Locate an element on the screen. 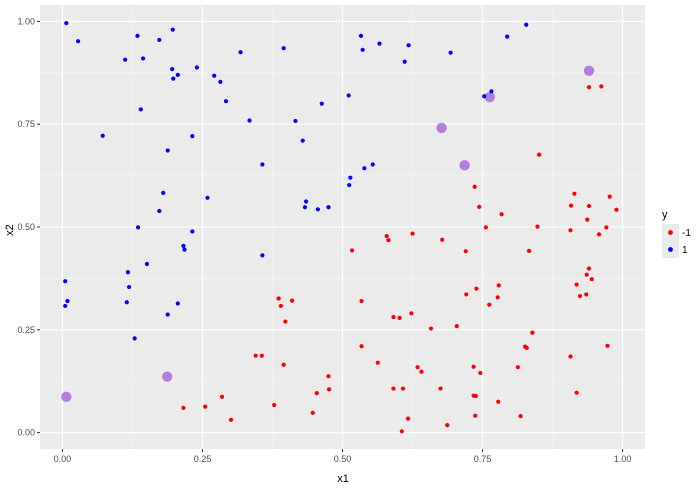  legend-title: y is located at coordinates (665, 215).